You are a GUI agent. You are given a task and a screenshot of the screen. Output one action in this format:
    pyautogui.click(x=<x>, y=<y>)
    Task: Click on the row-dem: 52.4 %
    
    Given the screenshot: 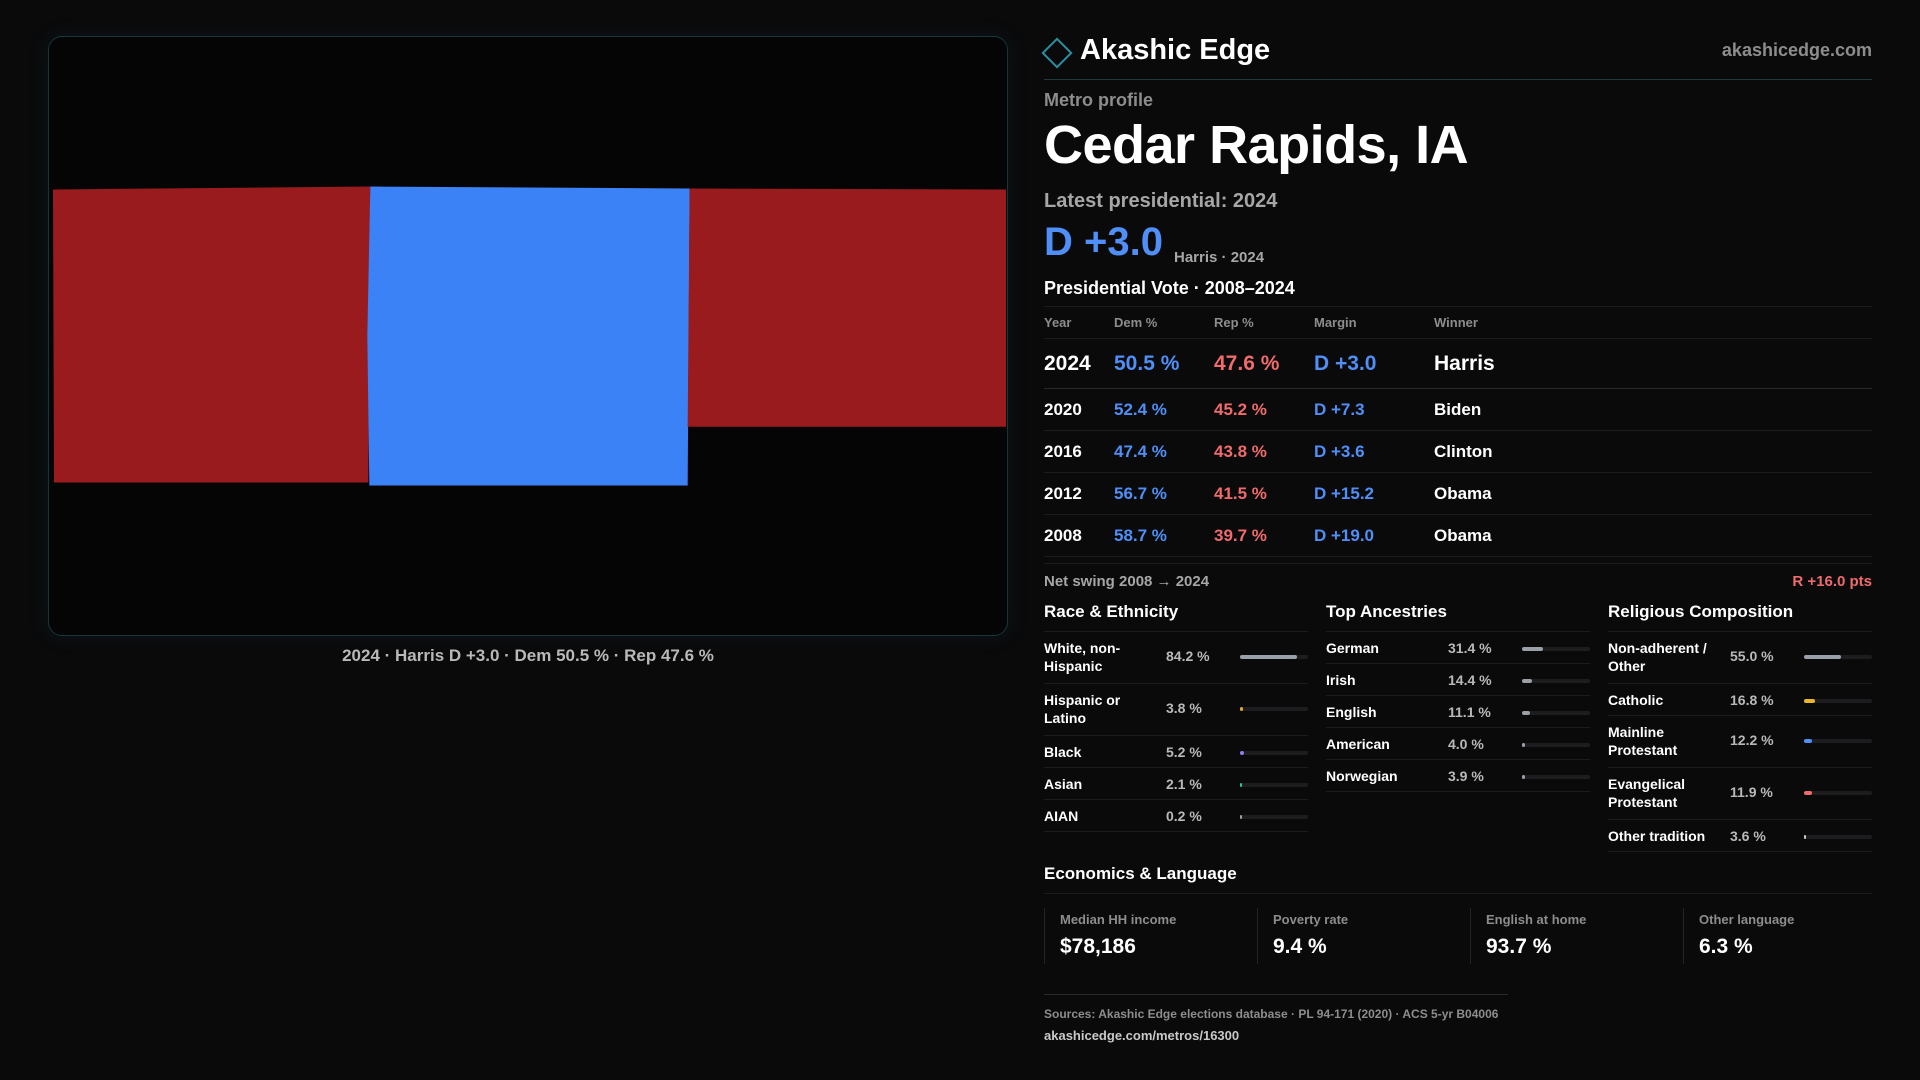 What is the action you would take?
    pyautogui.click(x=1164, y=409)
    